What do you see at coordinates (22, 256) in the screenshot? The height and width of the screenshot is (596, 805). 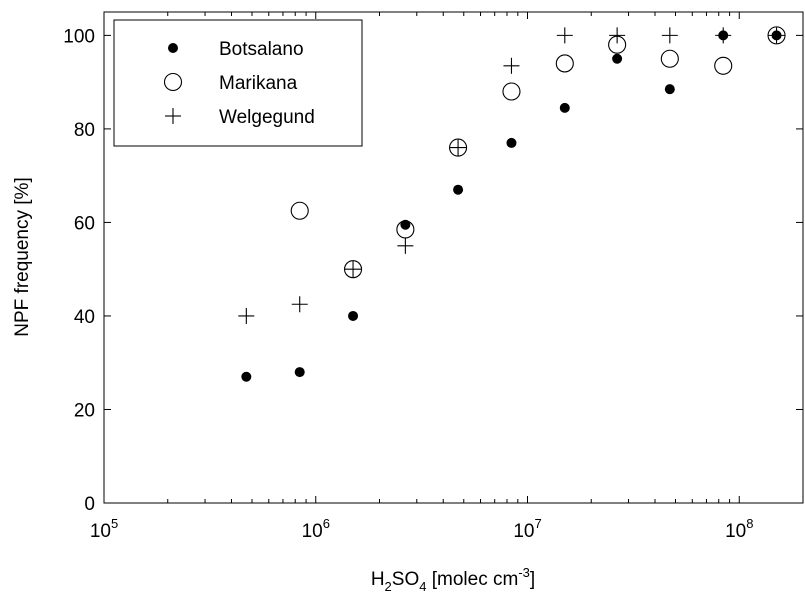 I see `y-axis-title: NPF frequency [%]` at bounding box center [22, 256].